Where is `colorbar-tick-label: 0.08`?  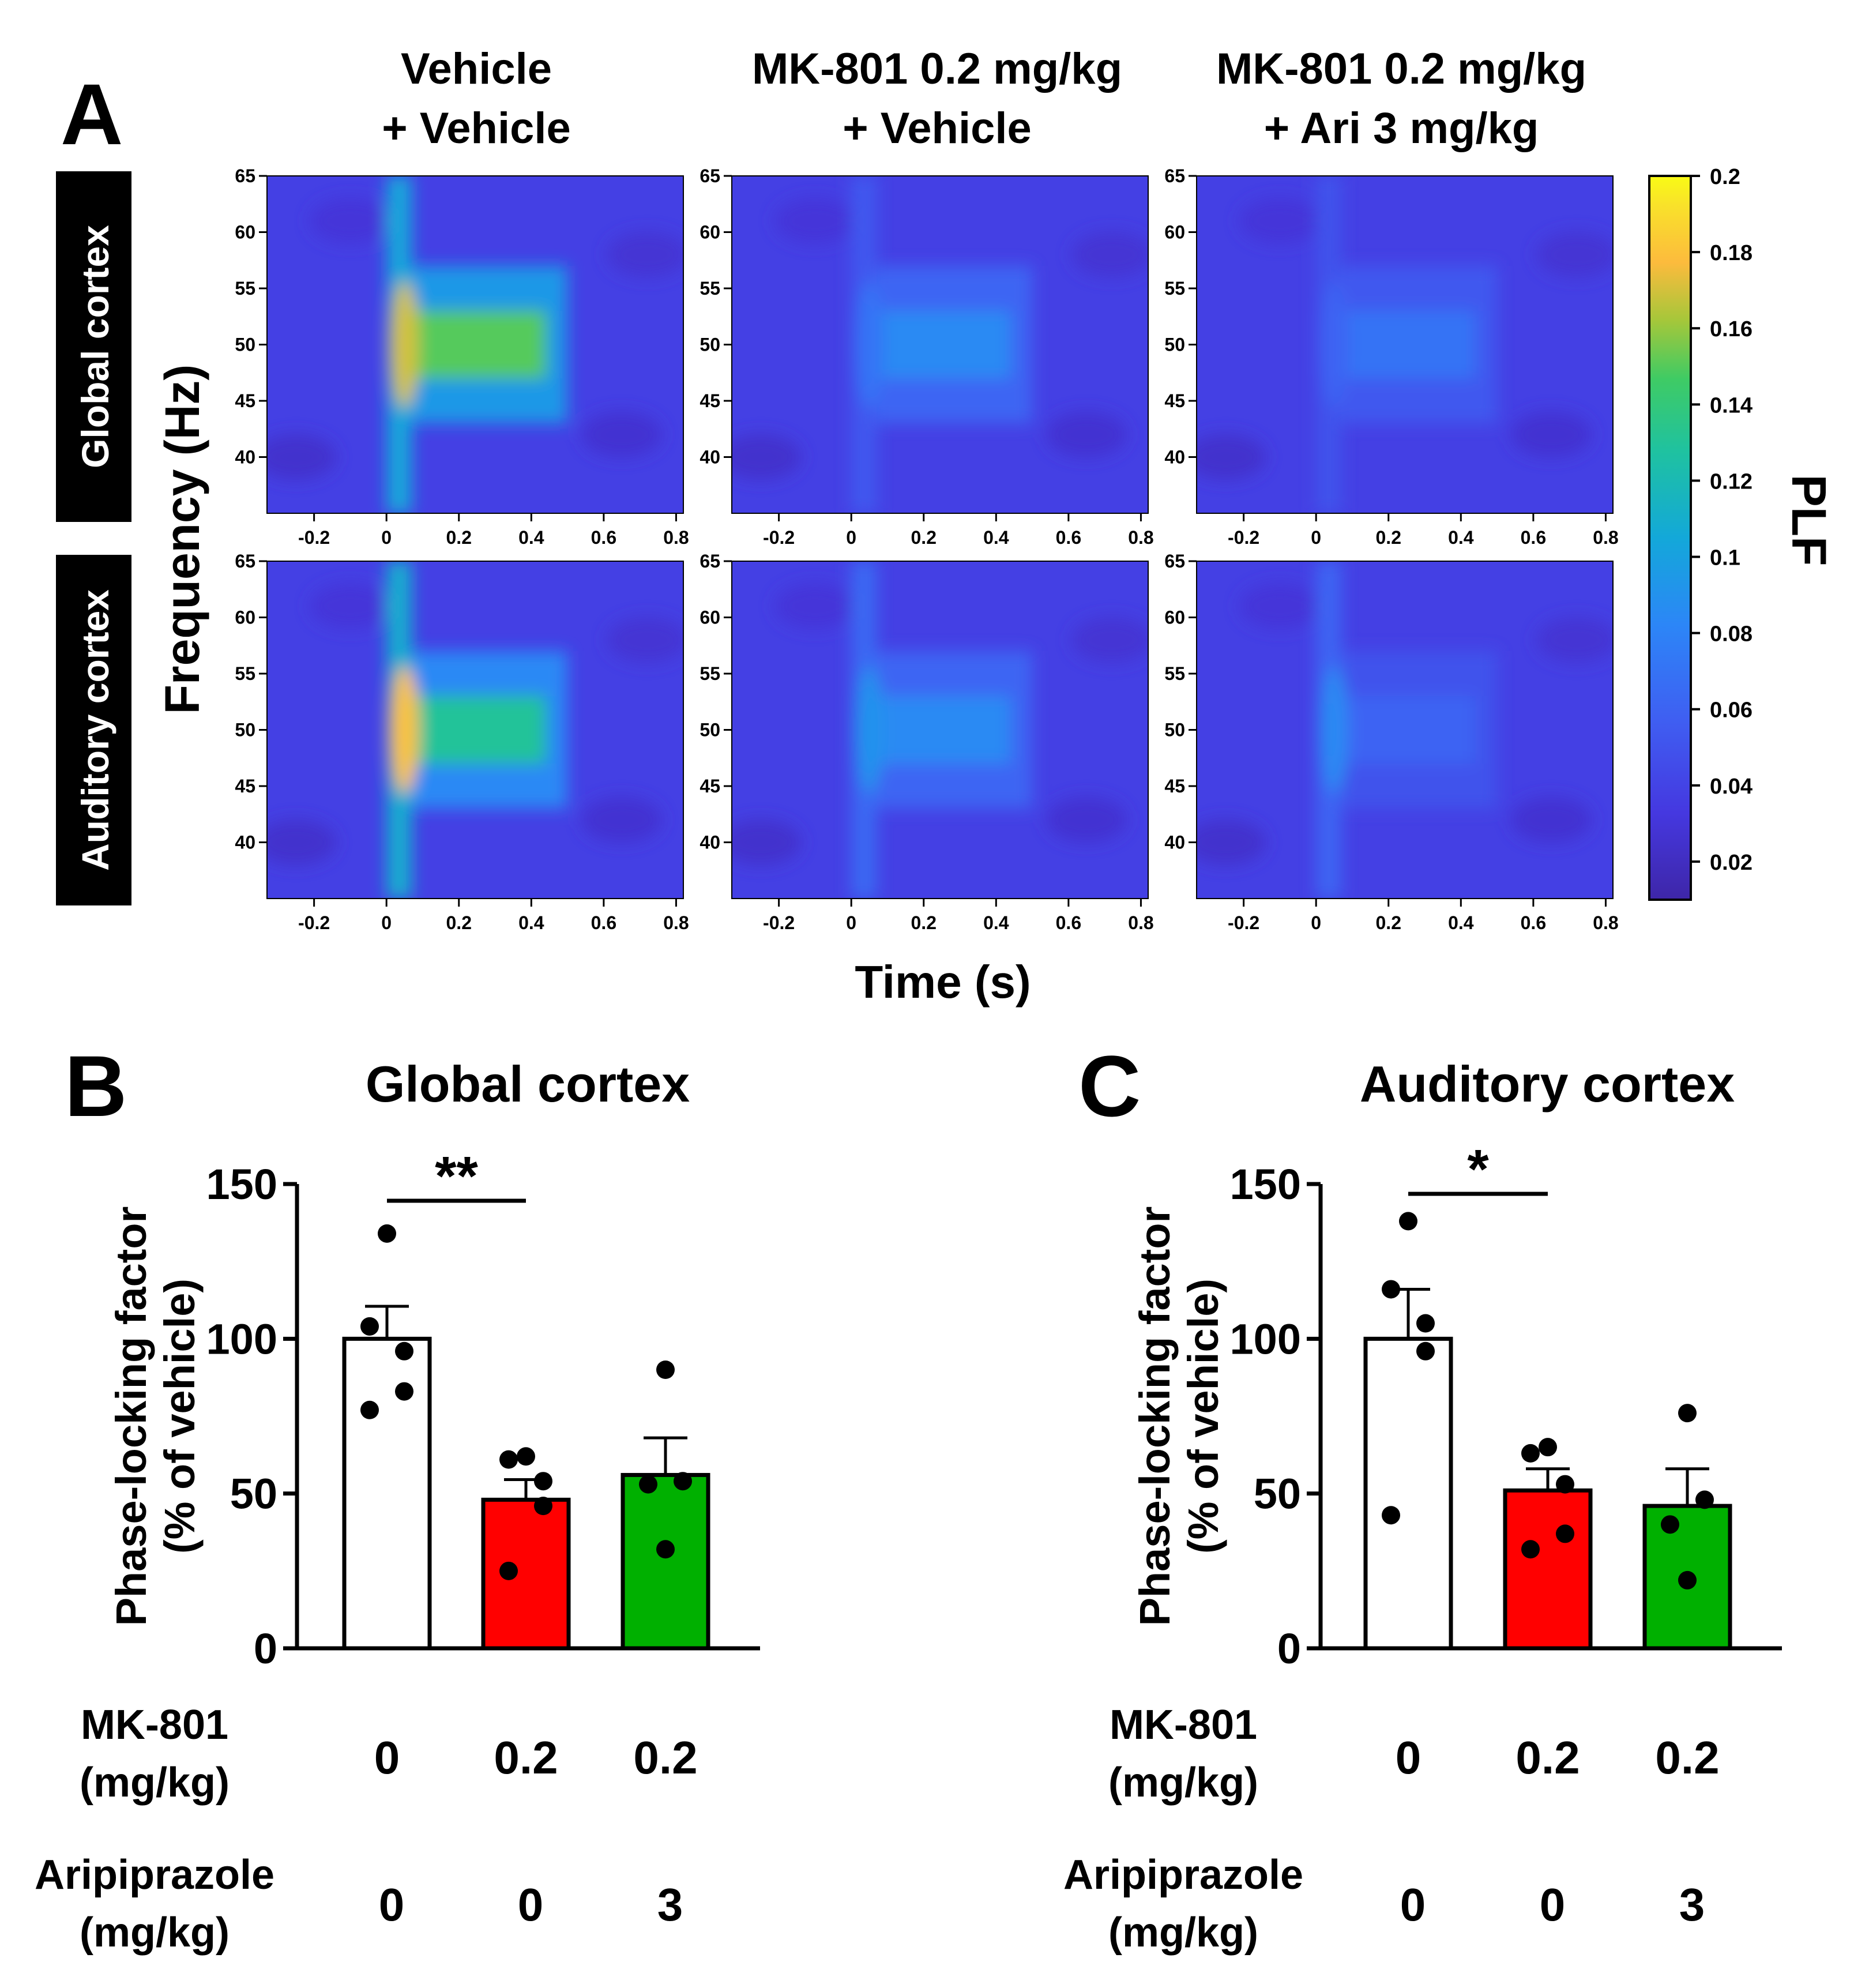 colorbar-tick-label: 0.08 is located at coordinates (1731, 634).